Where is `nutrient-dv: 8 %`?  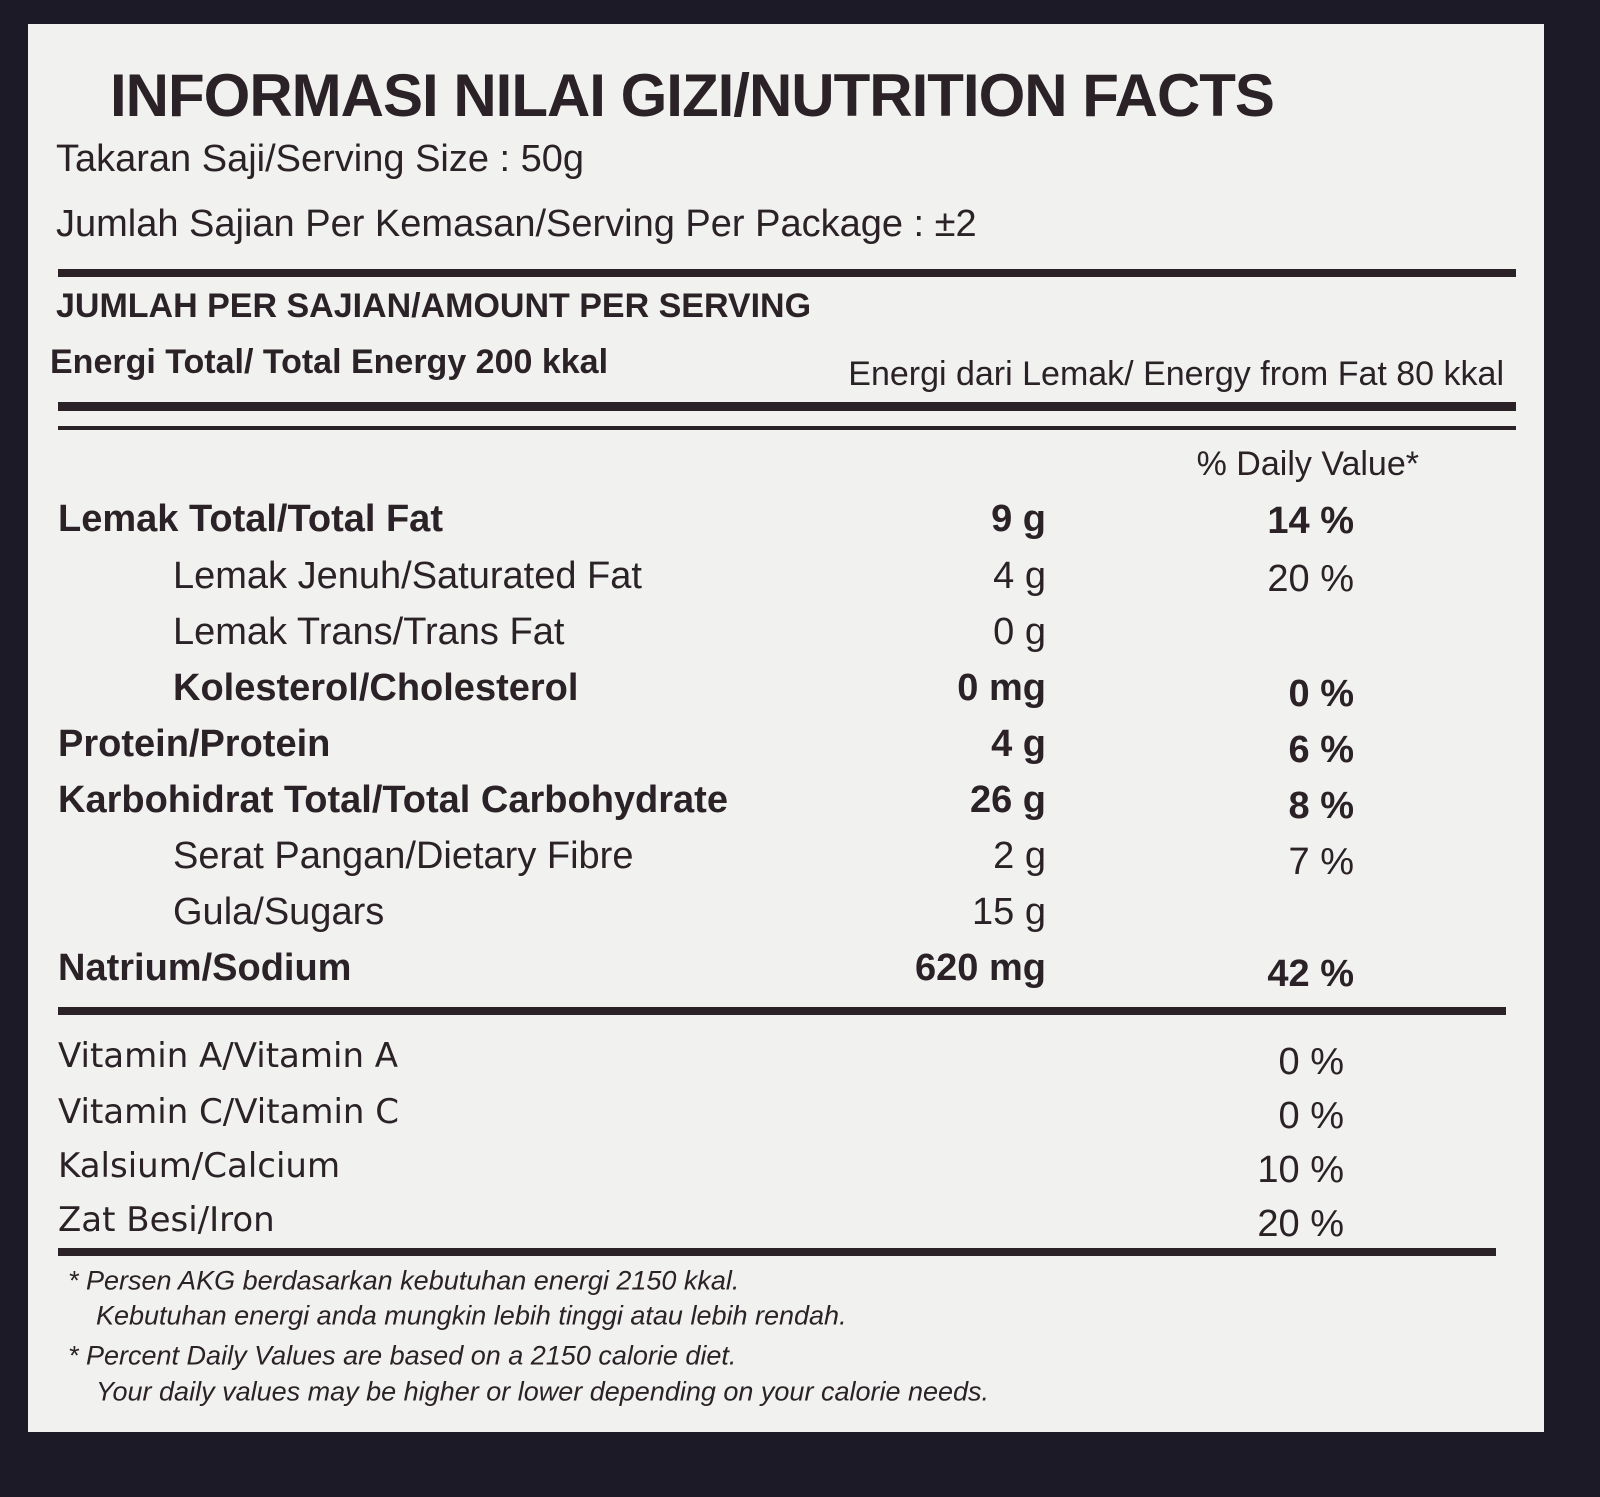
nutrient-dv: 8 % is located at coordinates (1321, 806).